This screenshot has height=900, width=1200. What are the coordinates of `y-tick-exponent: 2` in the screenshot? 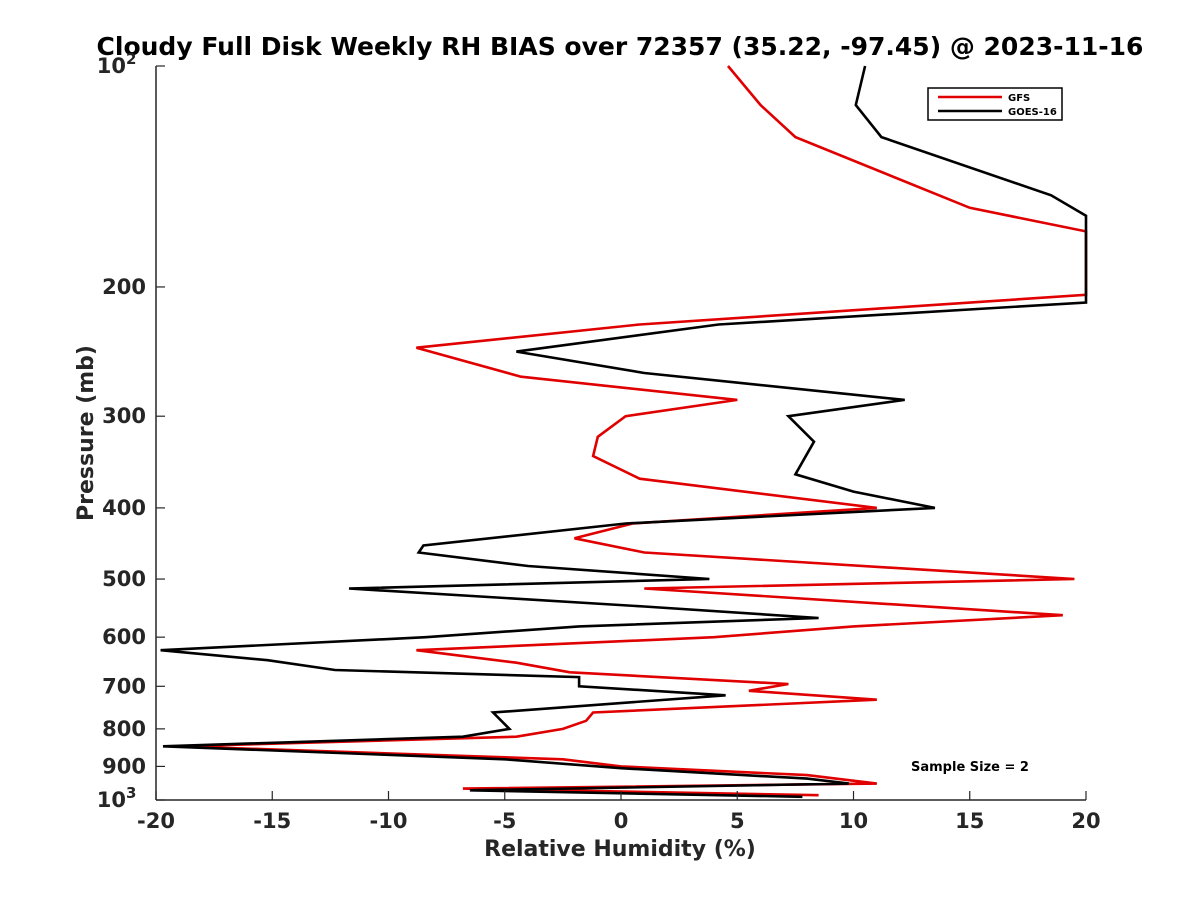 It's located at (131, 59).